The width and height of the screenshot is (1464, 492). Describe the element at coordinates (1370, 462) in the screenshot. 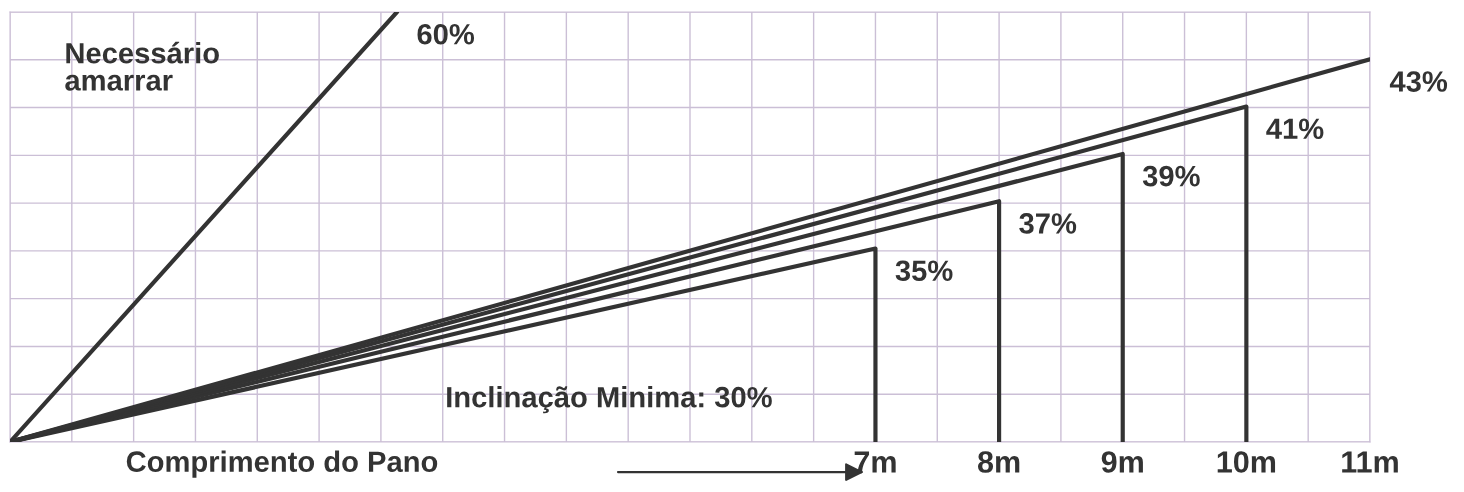

I see `x-tick-label: 11m` at that location.